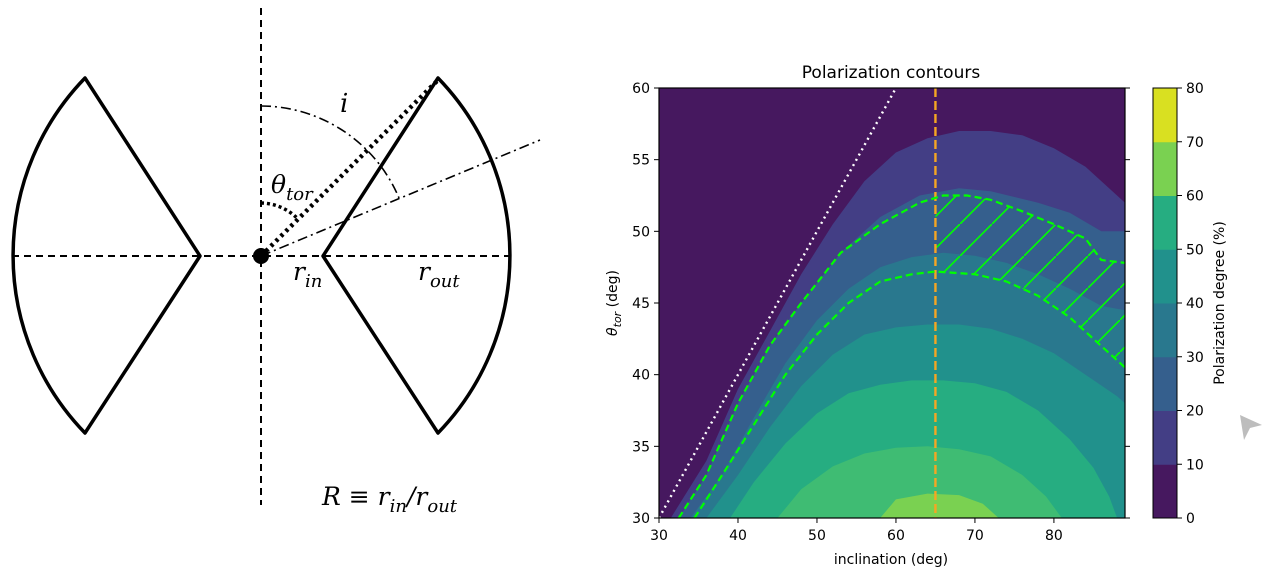  I want to click on colorbar-tick-label: 50, so click(1195, 250).